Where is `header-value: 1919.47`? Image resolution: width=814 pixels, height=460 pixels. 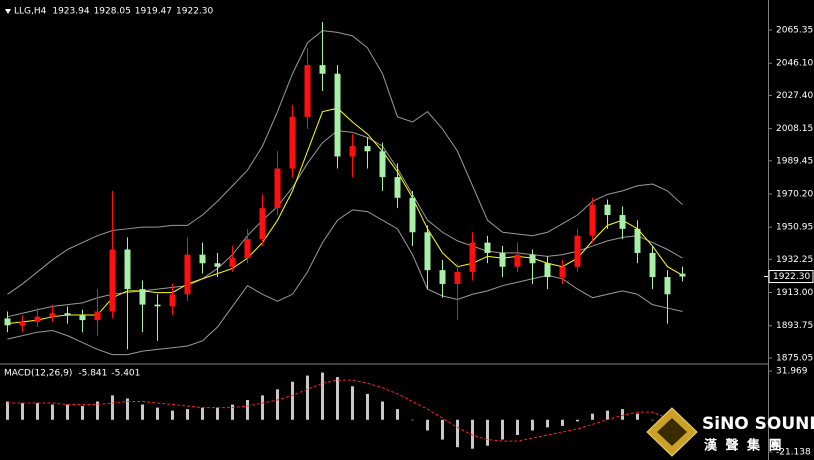 header-value: 1919.47 is located at coordinates (153, 12).